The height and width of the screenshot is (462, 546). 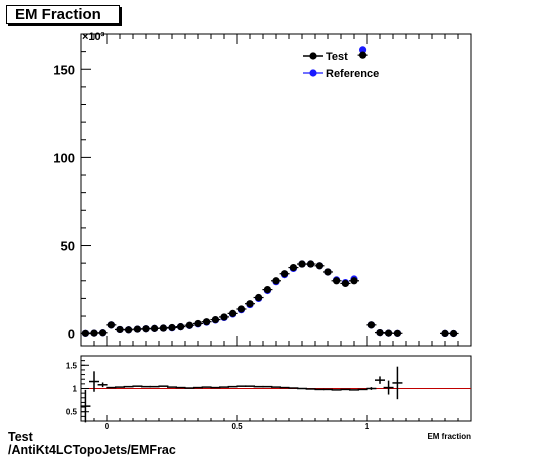 What do you see at coordinates (93, 37) in the screenshot?
I see `y-multiplier-label: ×10³` at bounding box center [93, 37].